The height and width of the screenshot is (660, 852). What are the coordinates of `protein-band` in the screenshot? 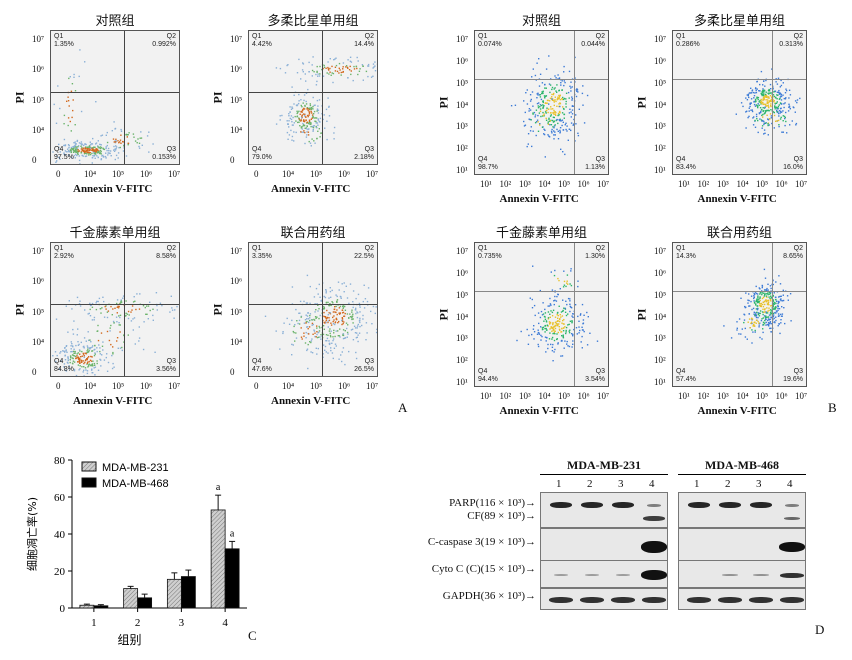 It's located at (792, 575).